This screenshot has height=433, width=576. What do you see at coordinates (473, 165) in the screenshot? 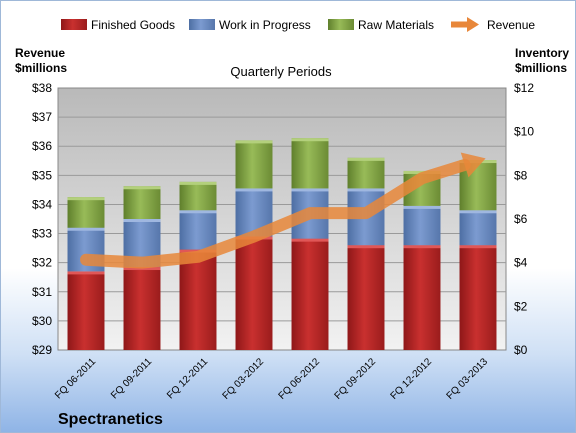
I see `revenue-arrowhead` at bounding box center [473, 165].